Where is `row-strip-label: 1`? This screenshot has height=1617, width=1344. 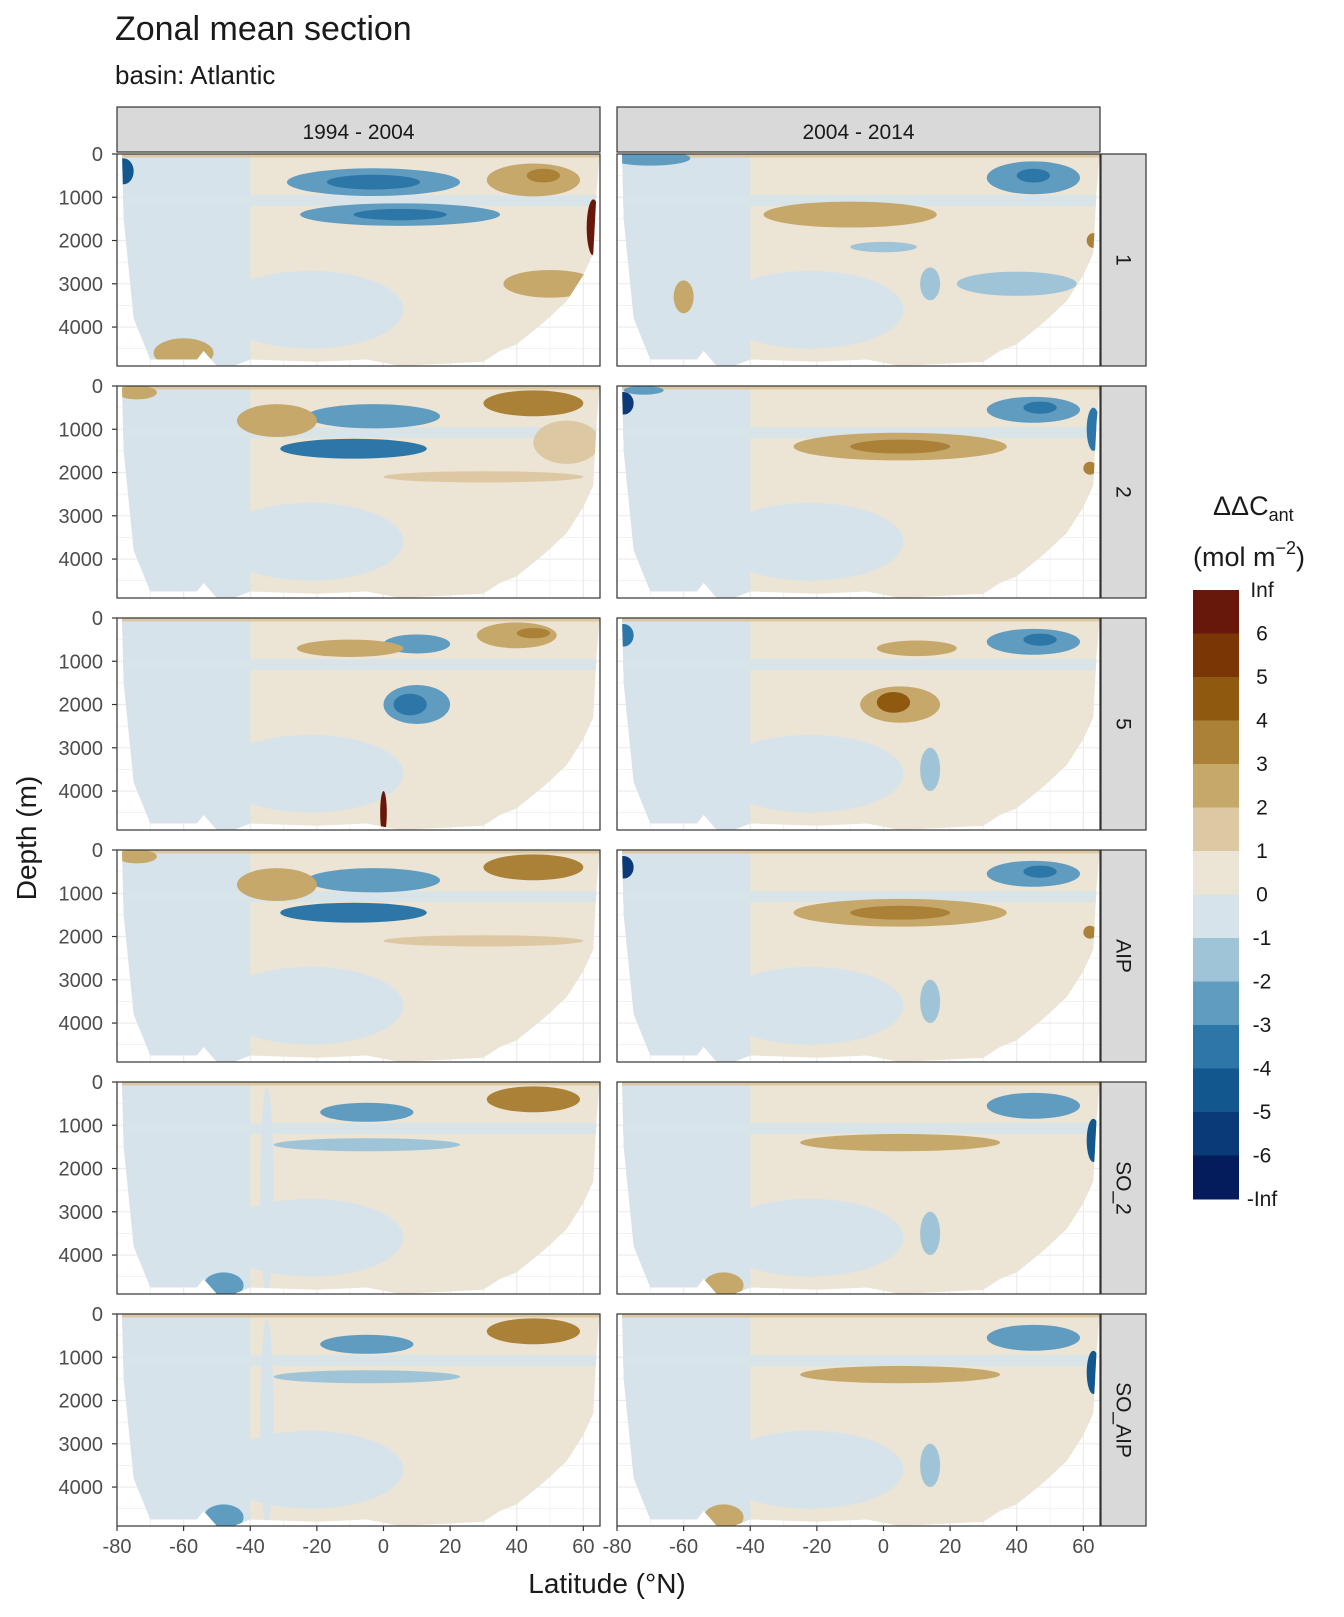
row-strip-label: 1 is located at coordinates (1123, 260).